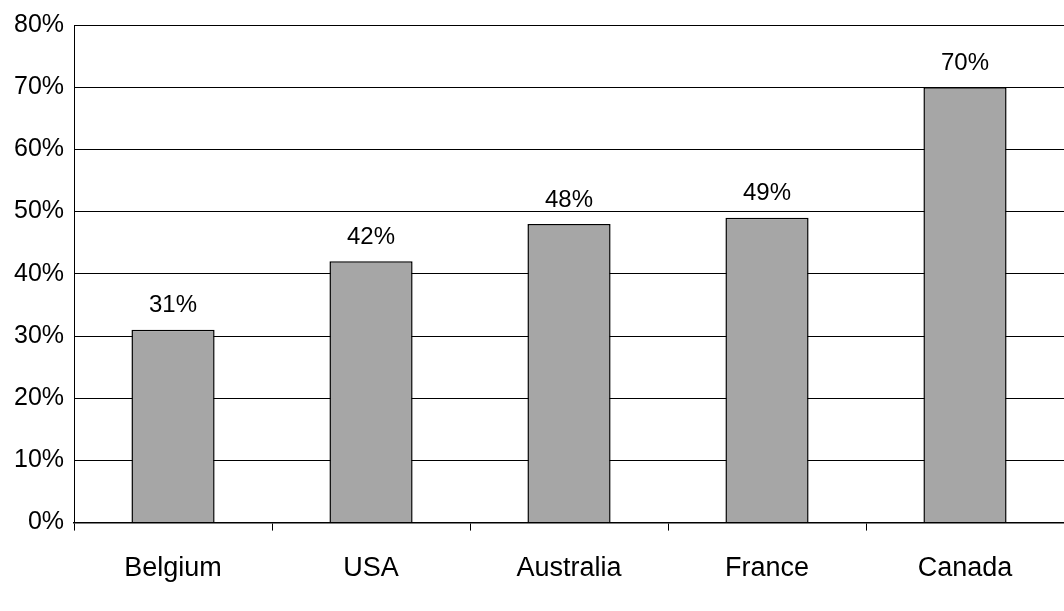  Describe the element at coordinates (371, 567) in the screenshot. I see `x-tick-label: USA` at that location.